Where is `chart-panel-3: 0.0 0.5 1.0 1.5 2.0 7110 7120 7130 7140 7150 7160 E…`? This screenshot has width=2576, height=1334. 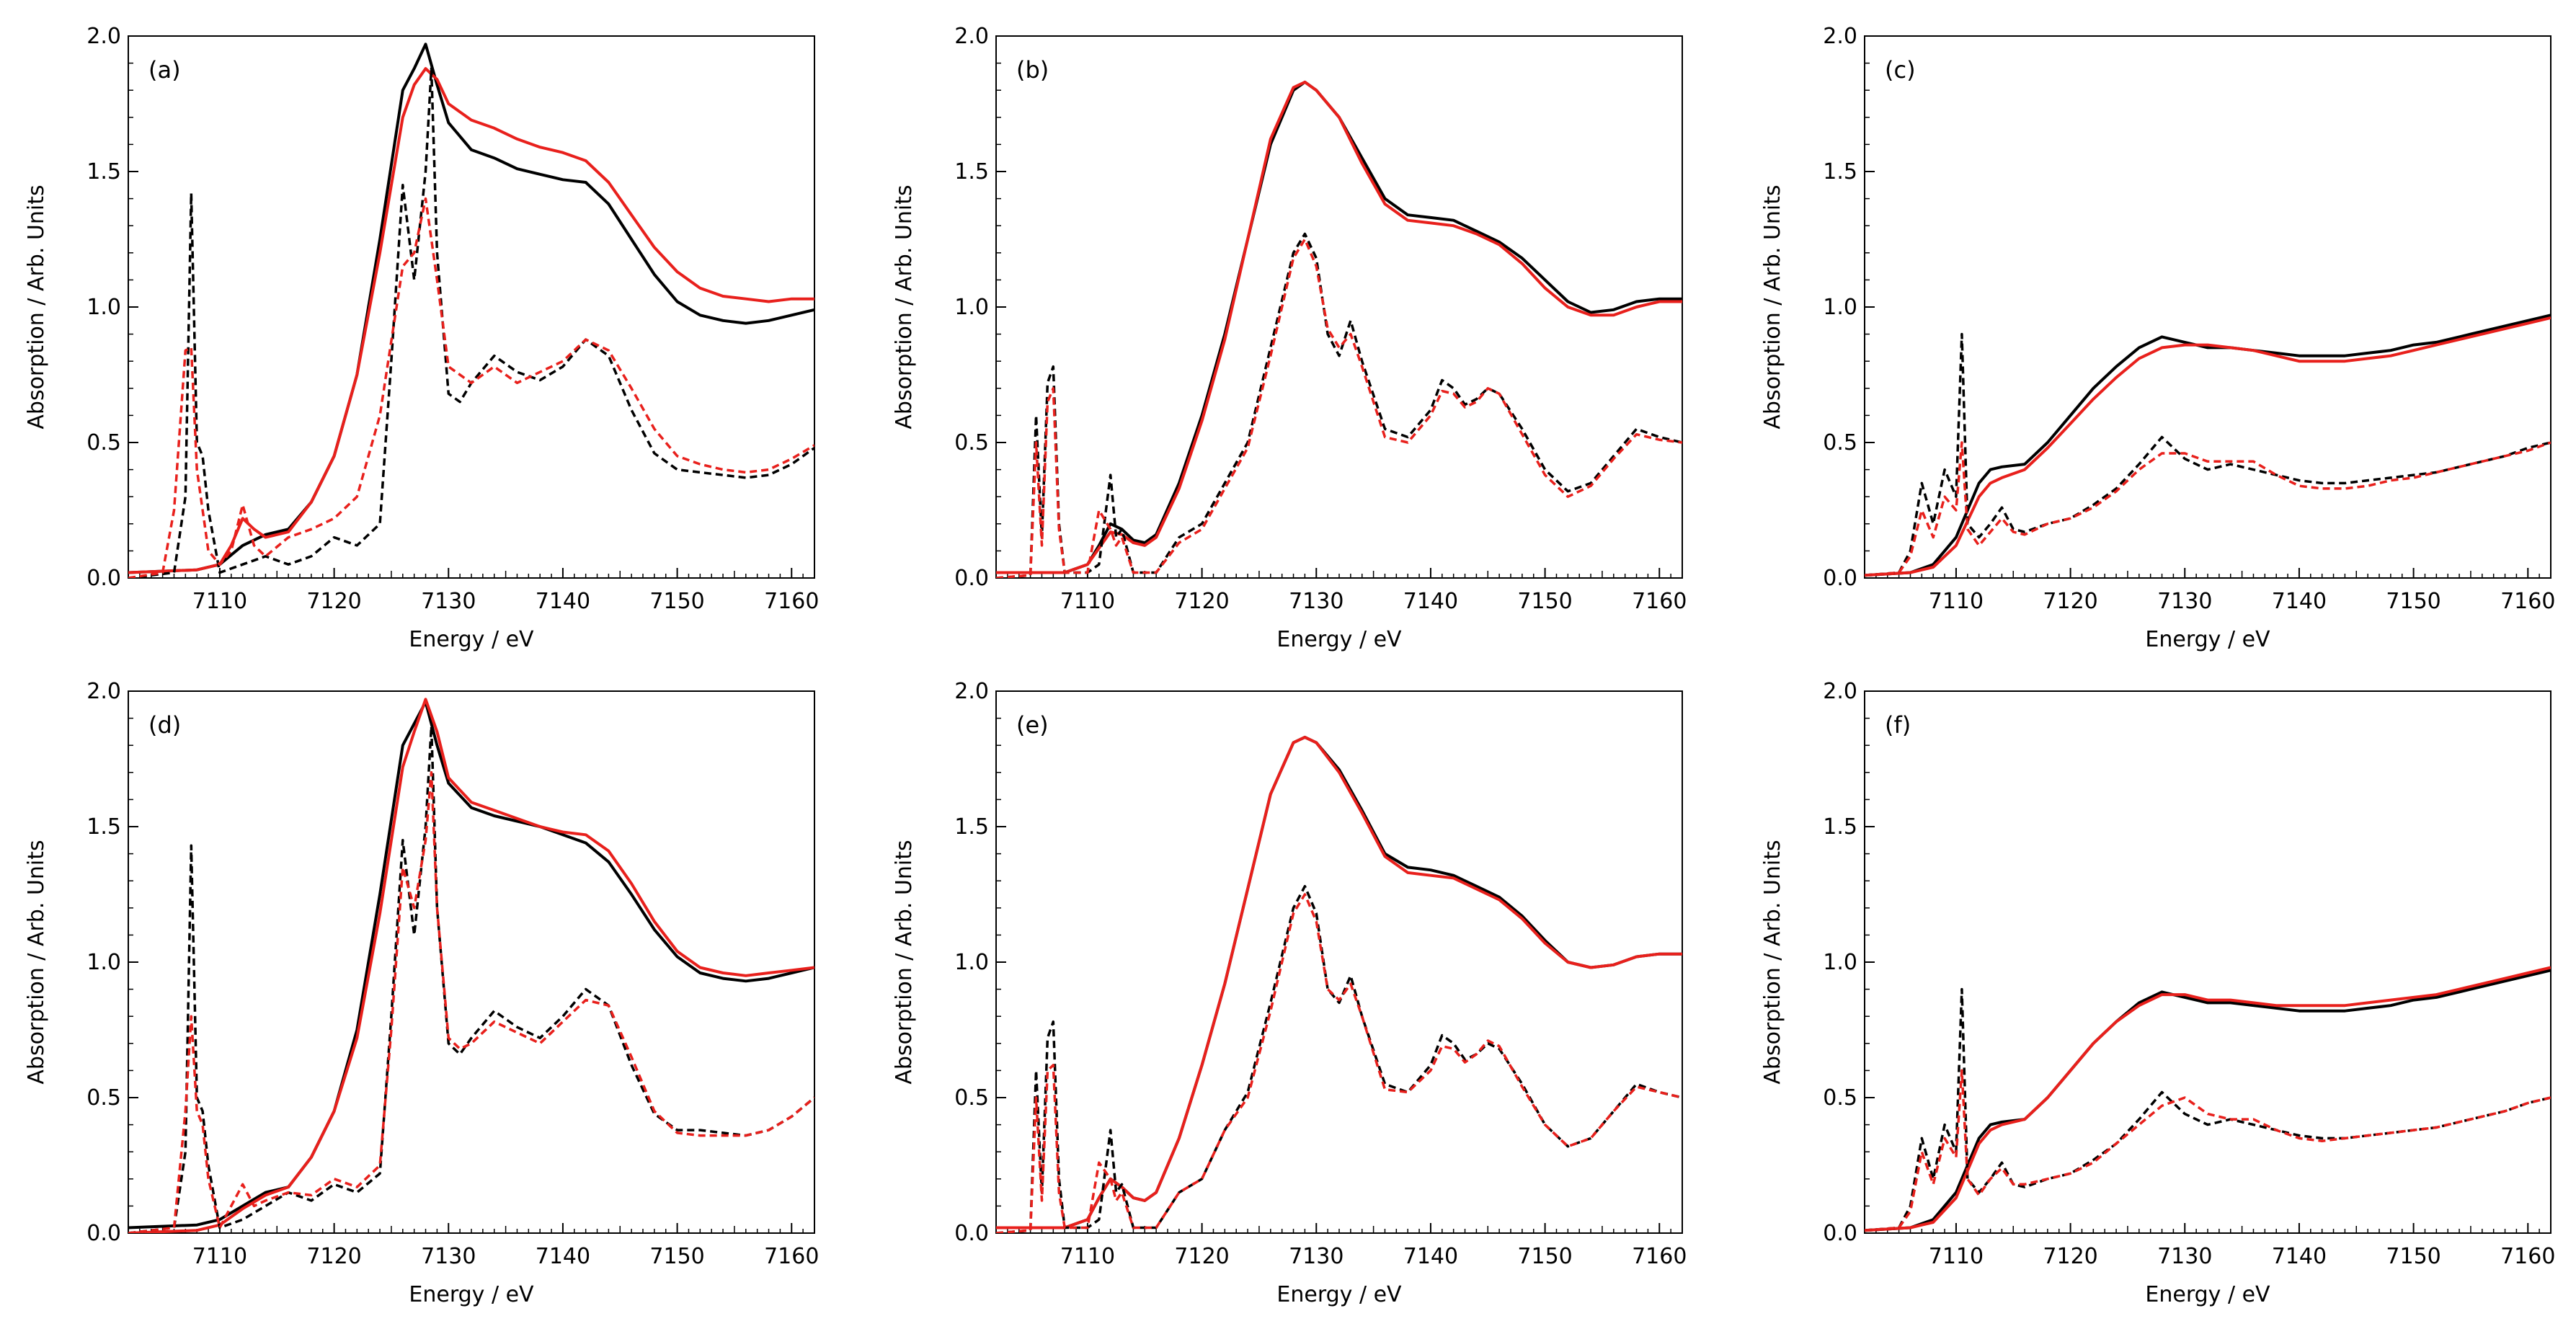 chart-panel-3: 0.0 0.5 1.0 1.5 2.0 7110 7120 7130 7140 7150 7160 E… is located at coordinates (421, 993).